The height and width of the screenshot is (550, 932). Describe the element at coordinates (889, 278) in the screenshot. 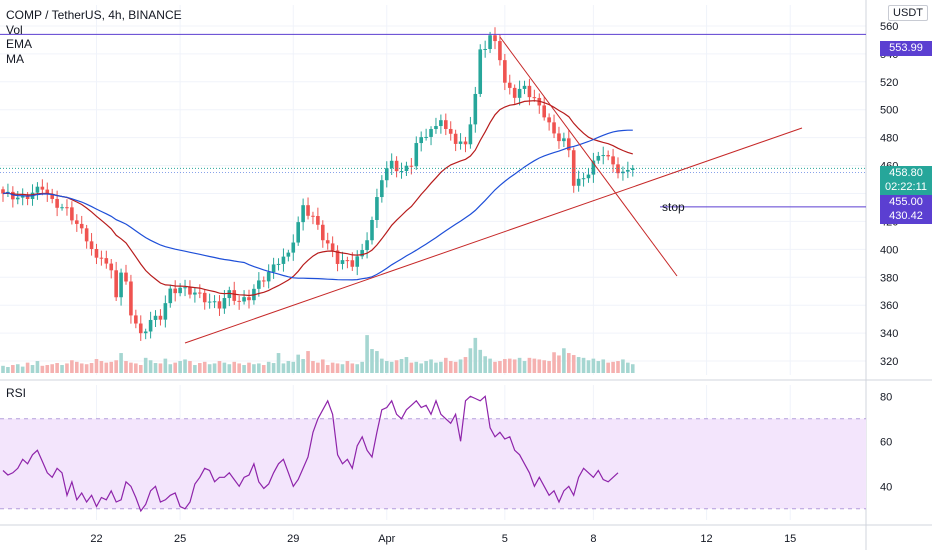

I see `price-tick-label: 380` at that location.